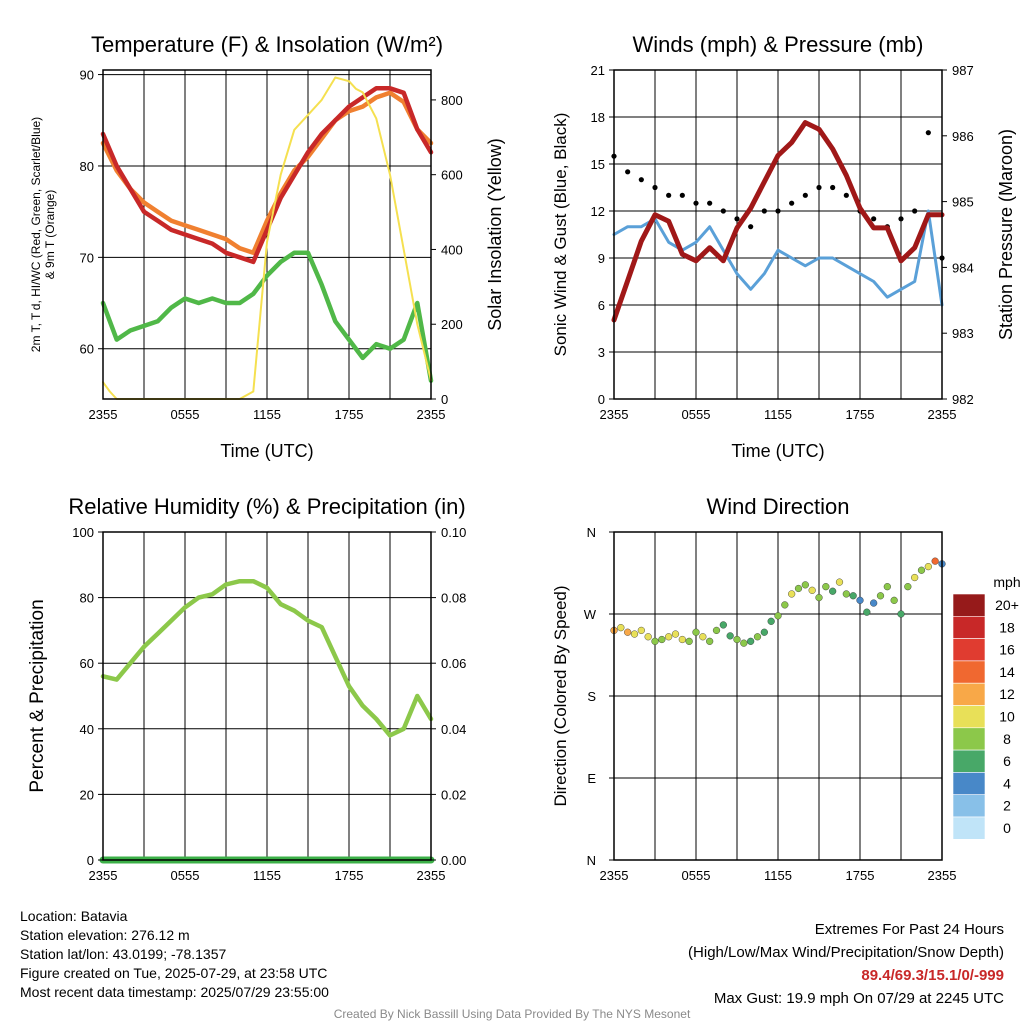  I want to click on y-tick-label: 18, so click(598, 117).